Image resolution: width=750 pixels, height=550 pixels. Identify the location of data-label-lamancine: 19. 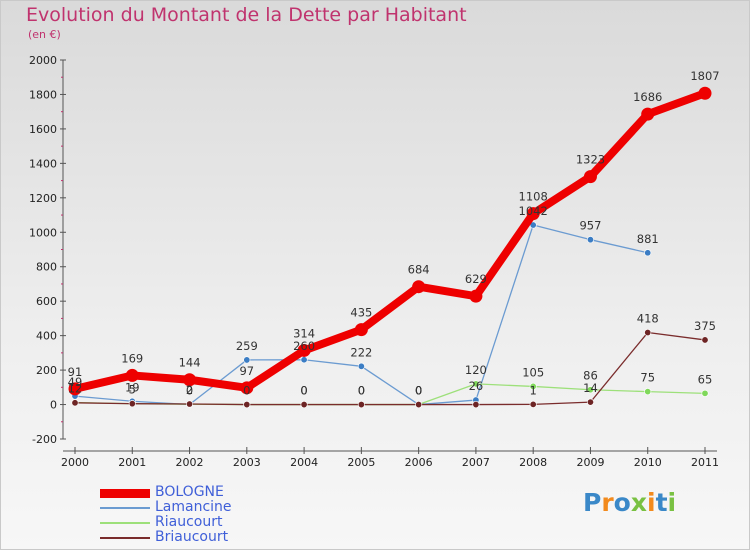
(132, 387).